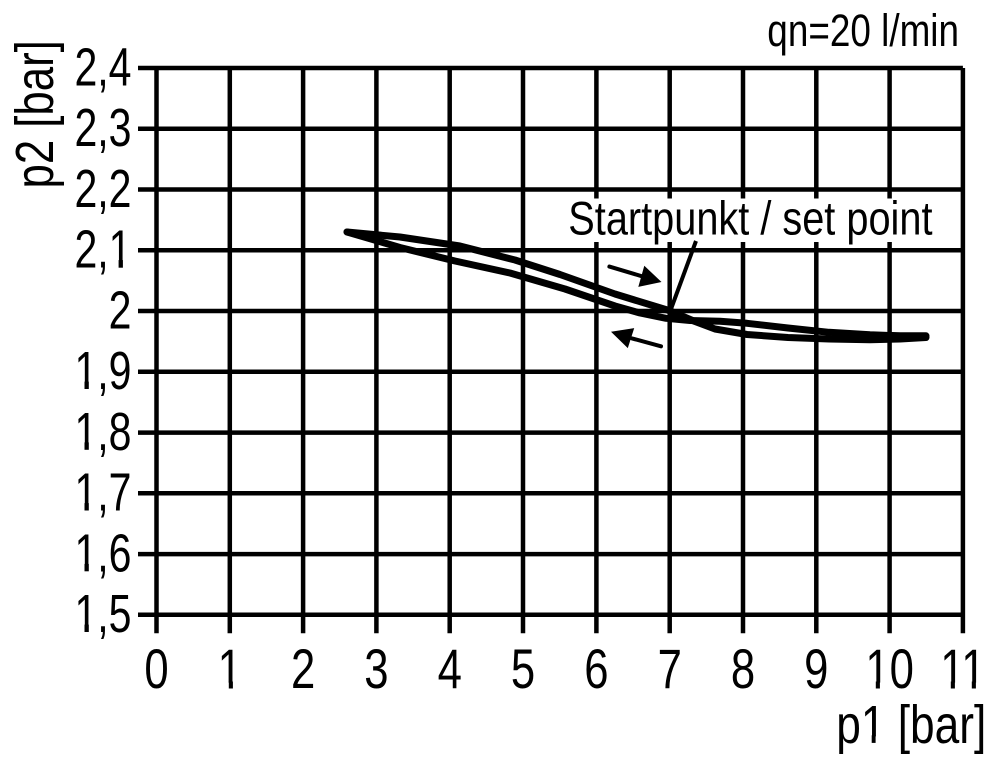 Image resolution: width=1000 pixels, height=764 pixels. Describe the element at coordinates (911, 725) in the screenshot. I see `svg-text: p1 [bar]` at that location.